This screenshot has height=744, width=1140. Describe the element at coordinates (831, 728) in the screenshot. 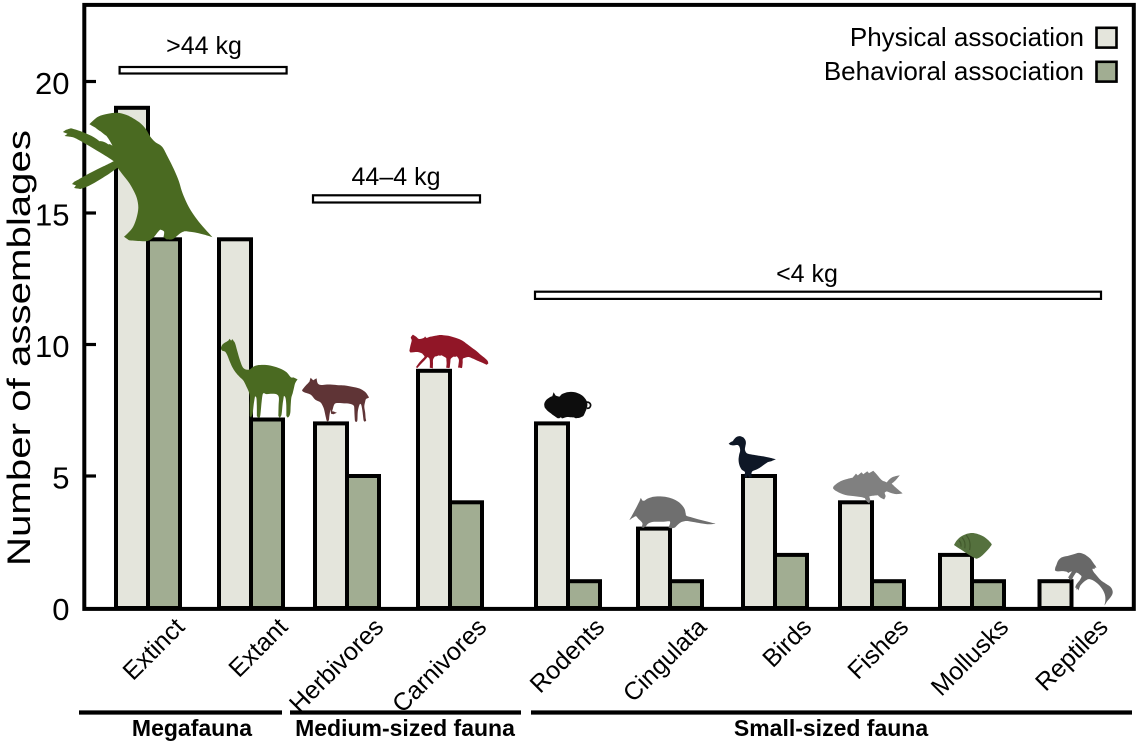

I see `svg-text: Small-sized fauna` at that location.